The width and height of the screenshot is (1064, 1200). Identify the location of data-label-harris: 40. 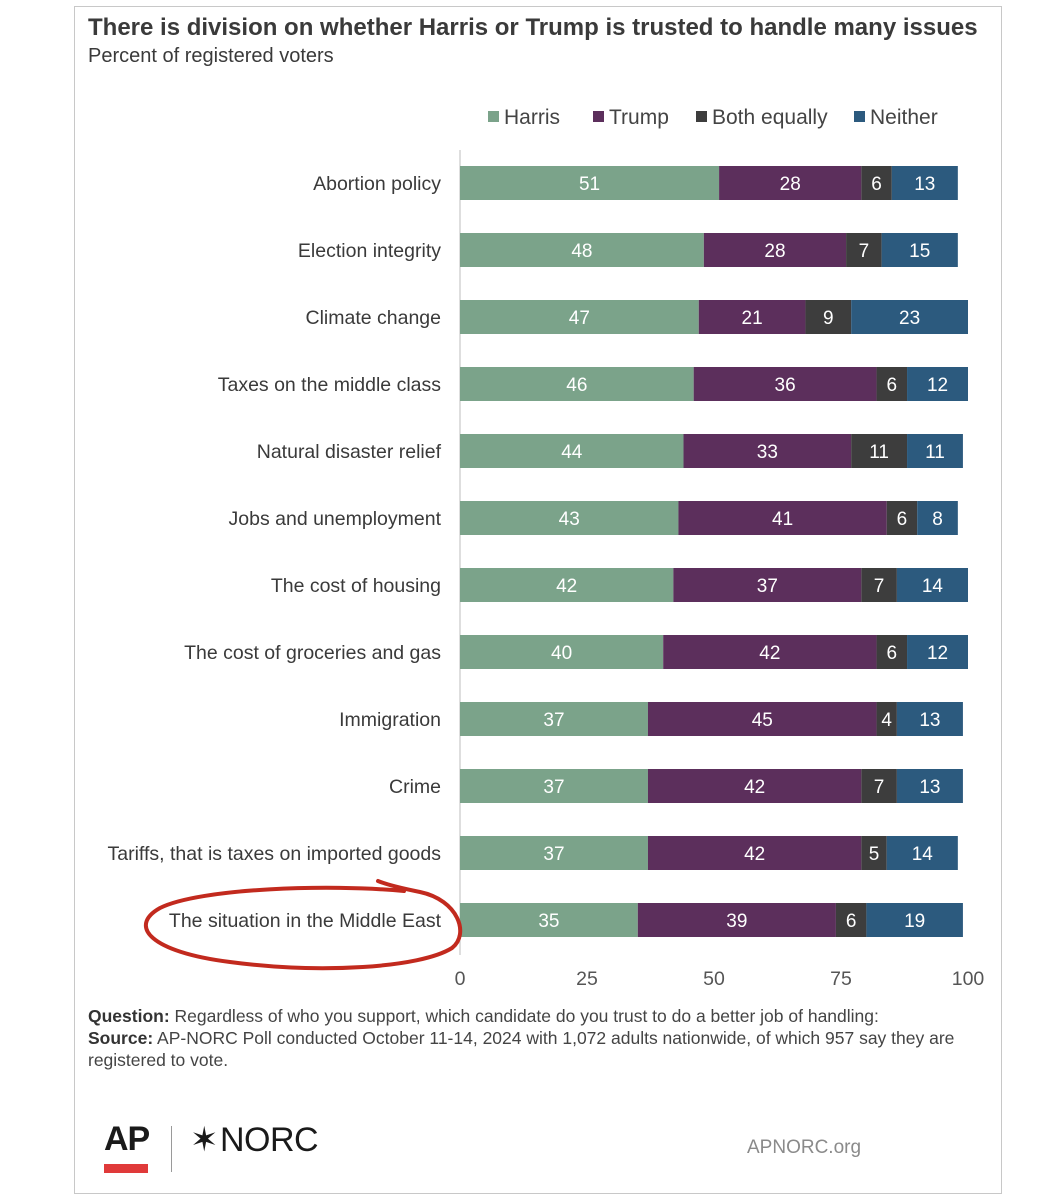
(561, 653).